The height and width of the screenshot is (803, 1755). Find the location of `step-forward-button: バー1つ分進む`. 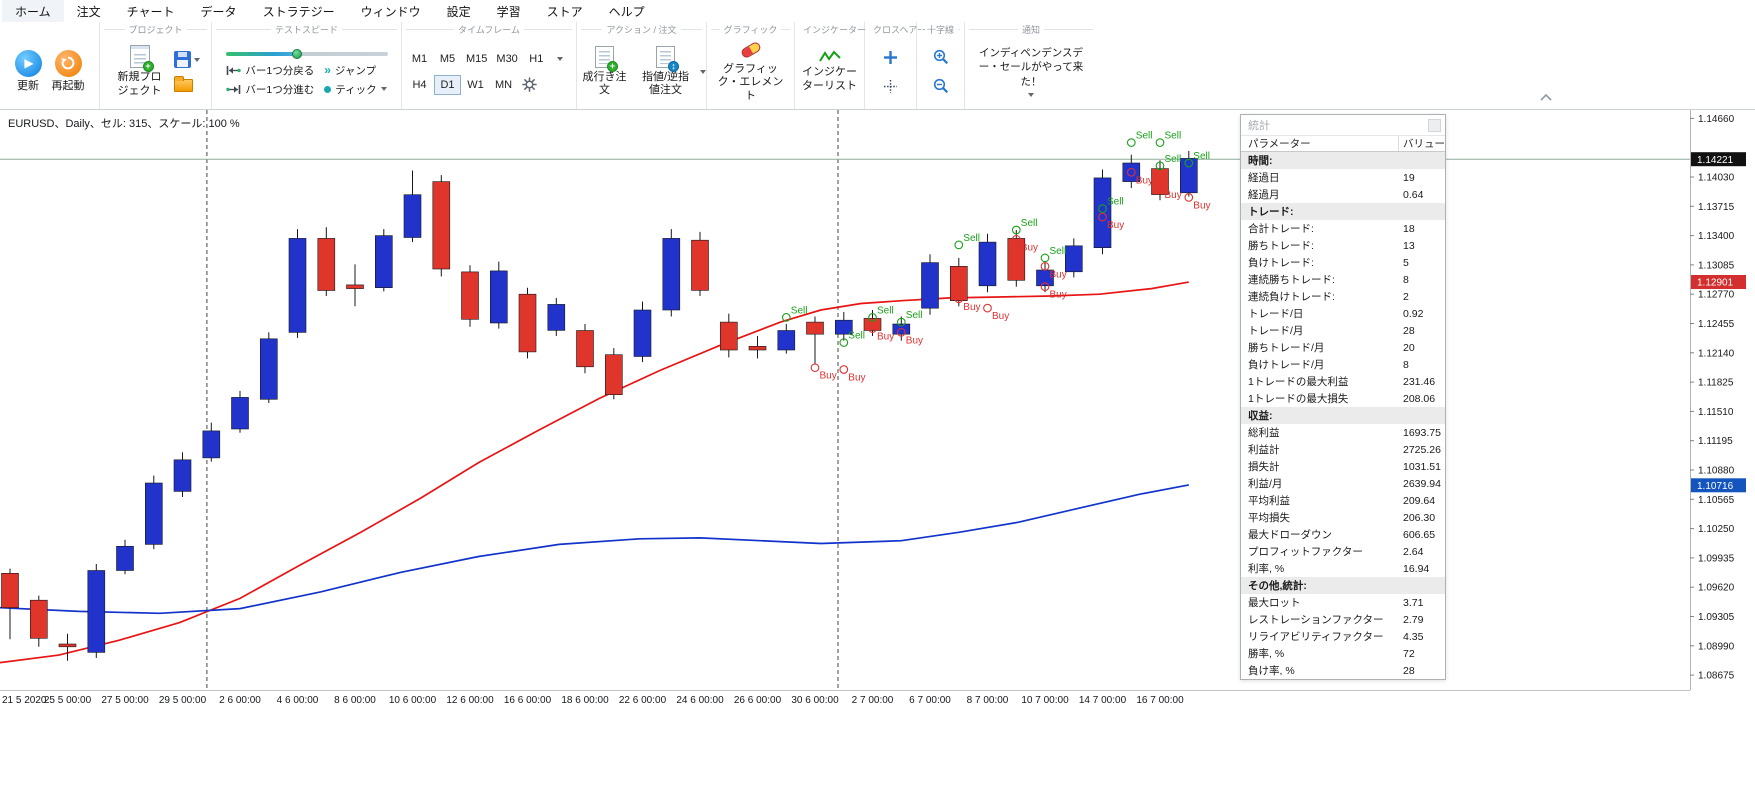

step-forward-button: バー1つ分進む is located at coordinates (270, 89).